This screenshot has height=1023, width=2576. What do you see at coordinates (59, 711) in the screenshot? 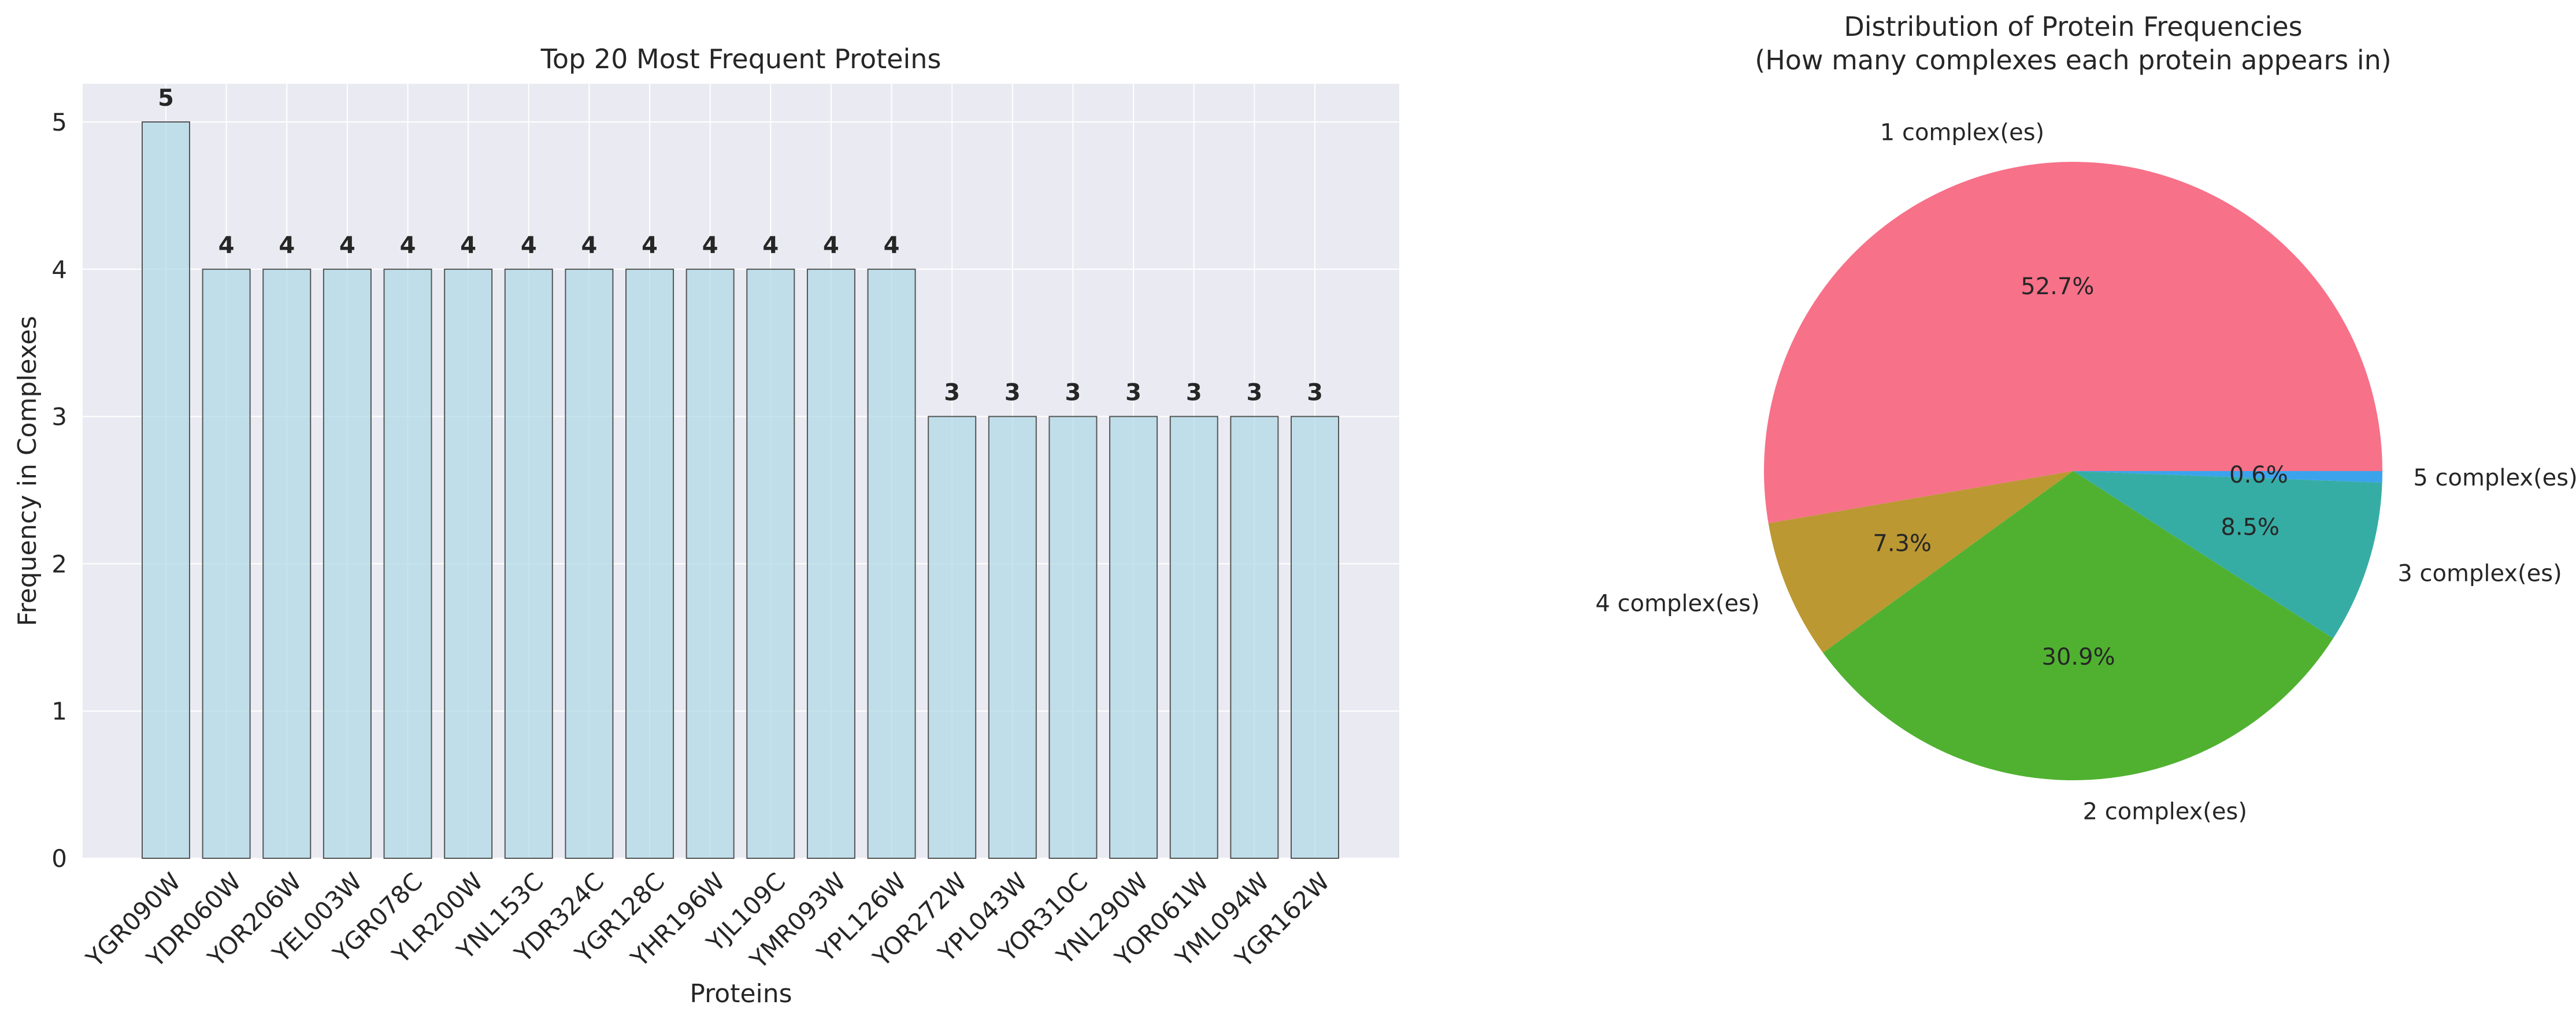
I see `y-tick-label: 1` at bounding box center [59, 711].